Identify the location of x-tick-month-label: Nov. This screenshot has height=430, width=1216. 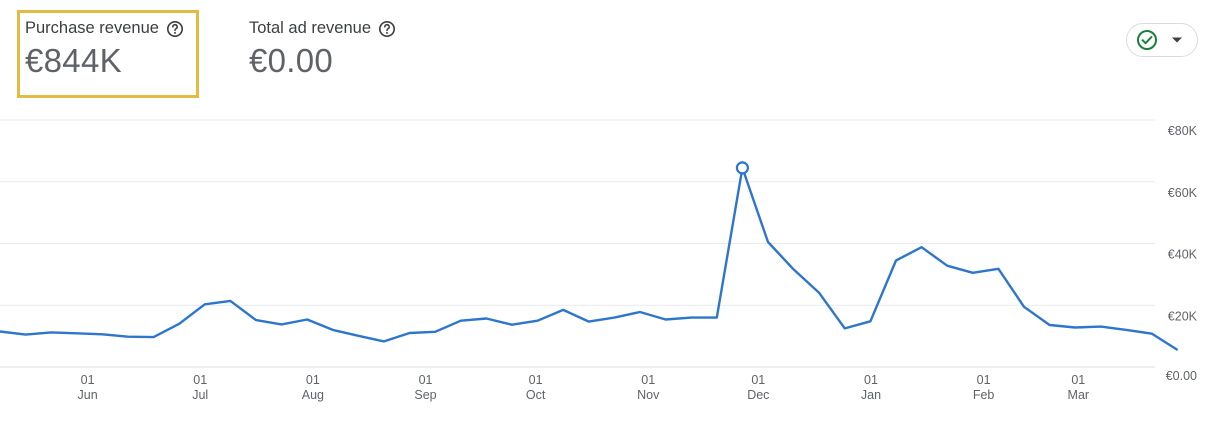
(648, 395).